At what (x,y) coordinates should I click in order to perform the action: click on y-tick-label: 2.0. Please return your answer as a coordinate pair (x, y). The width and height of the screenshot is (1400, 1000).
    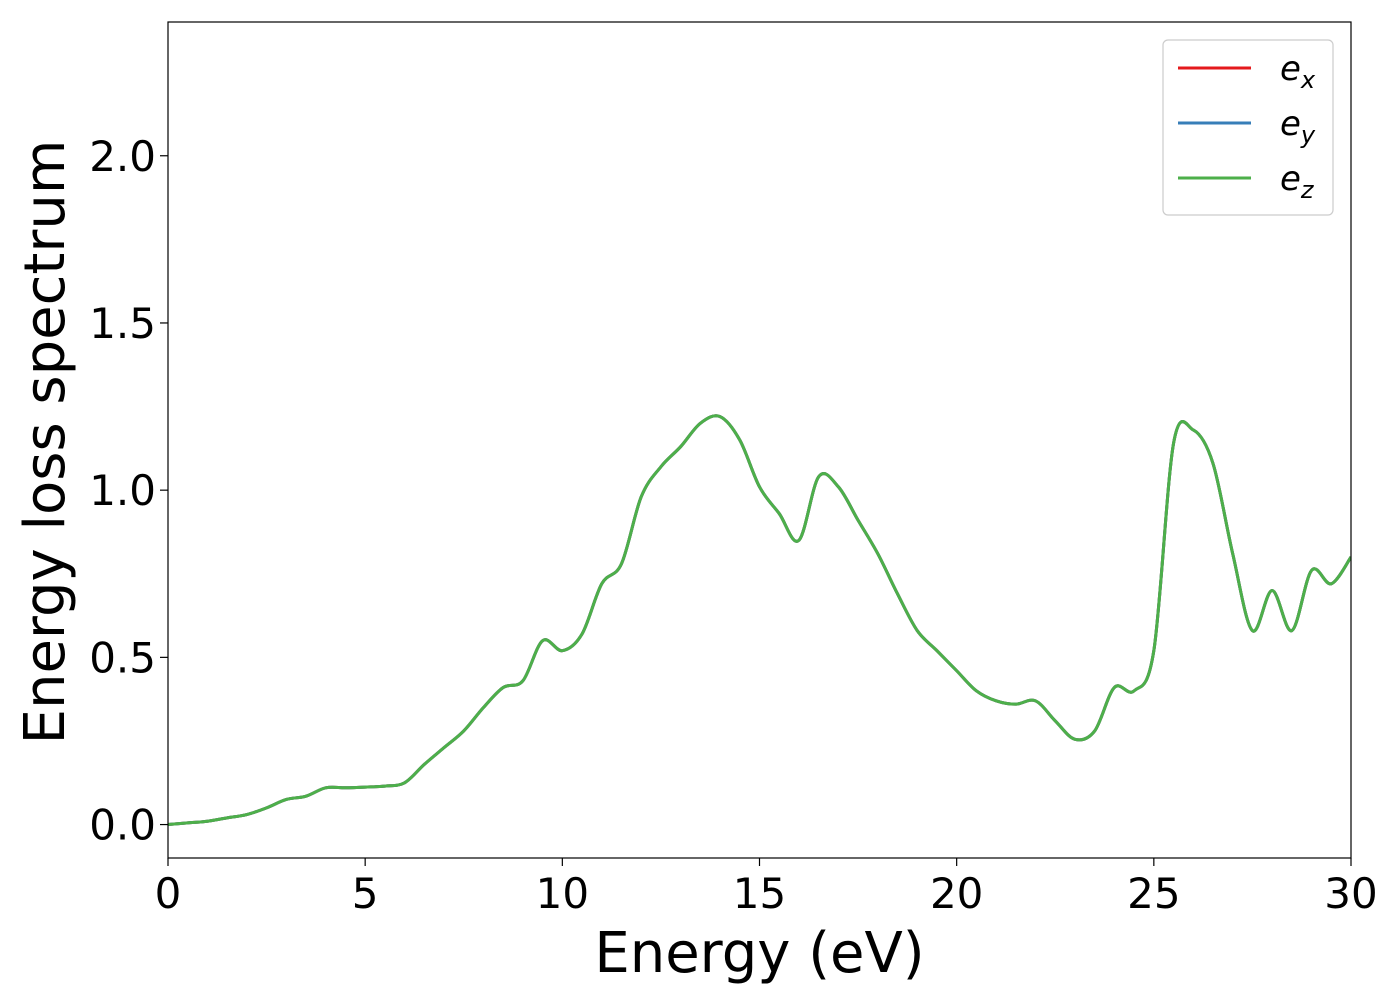
    Looking at the image, I should click on (122, 156).